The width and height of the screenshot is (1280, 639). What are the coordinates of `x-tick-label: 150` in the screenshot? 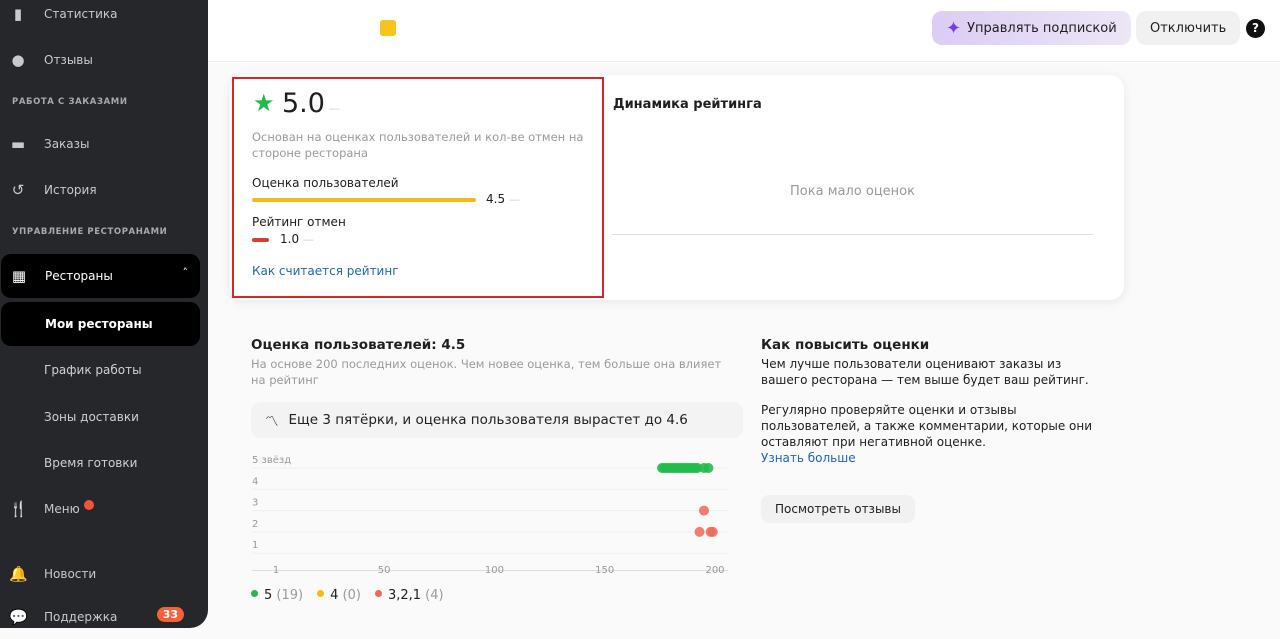 It's located at (604, 570).